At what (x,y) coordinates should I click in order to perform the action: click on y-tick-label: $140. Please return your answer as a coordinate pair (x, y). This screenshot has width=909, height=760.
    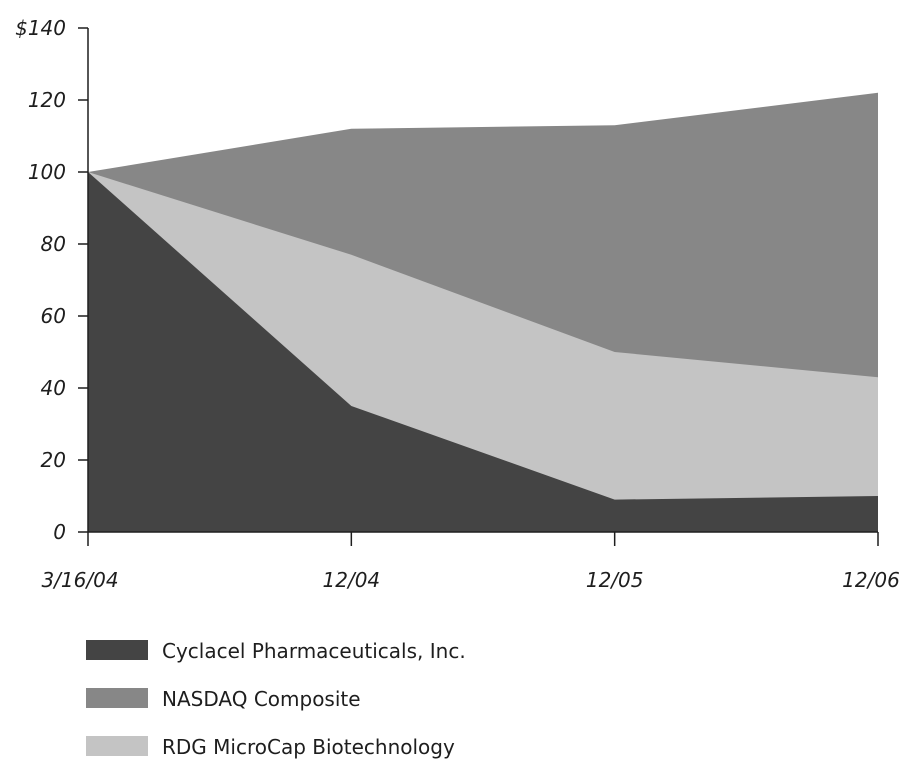
    Looking at the image, I should click on (40, 28).